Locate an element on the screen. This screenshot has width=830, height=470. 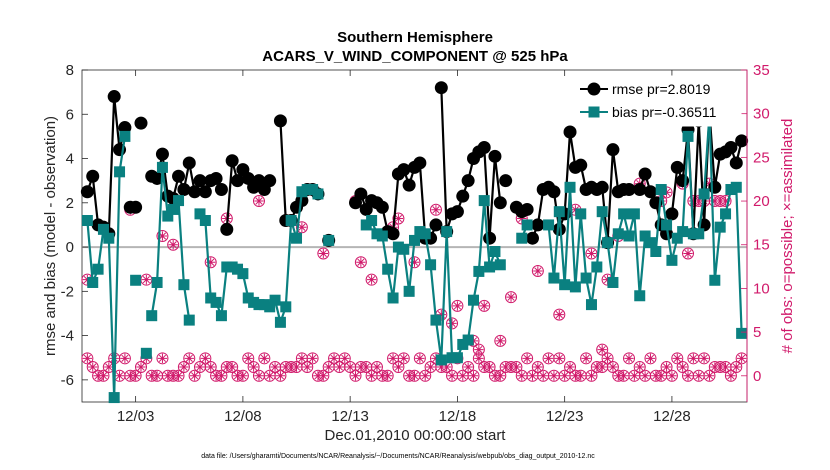
chart-subtitle: ACARS_V_WIND_COMPONENT @ 525 hPa is located at coordinates (415, 56).